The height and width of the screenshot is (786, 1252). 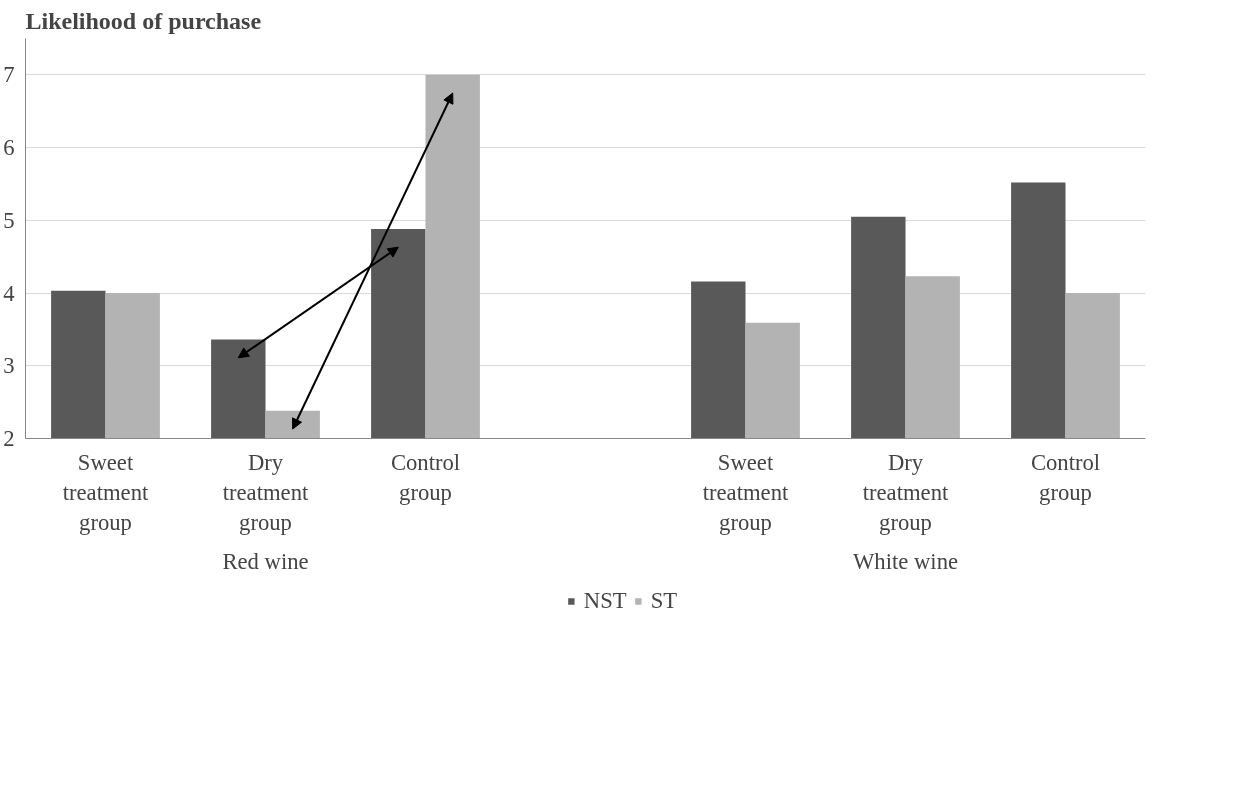 I want to click on legend-label: ST, so click(x=664, y=601).